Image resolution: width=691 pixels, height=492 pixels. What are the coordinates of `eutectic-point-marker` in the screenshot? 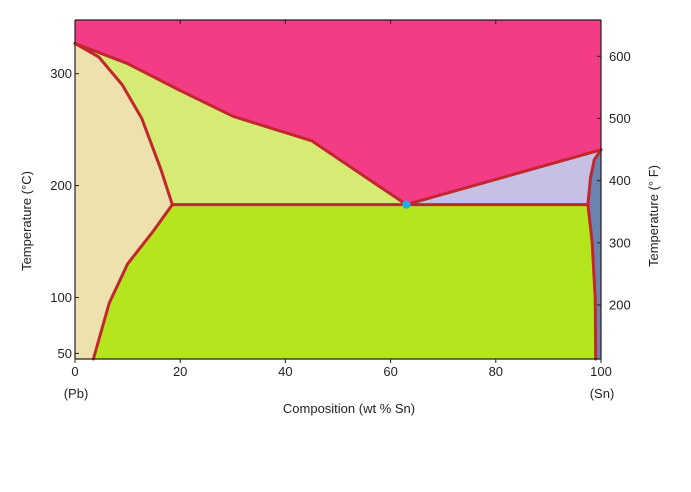 It's located at (406, 204).